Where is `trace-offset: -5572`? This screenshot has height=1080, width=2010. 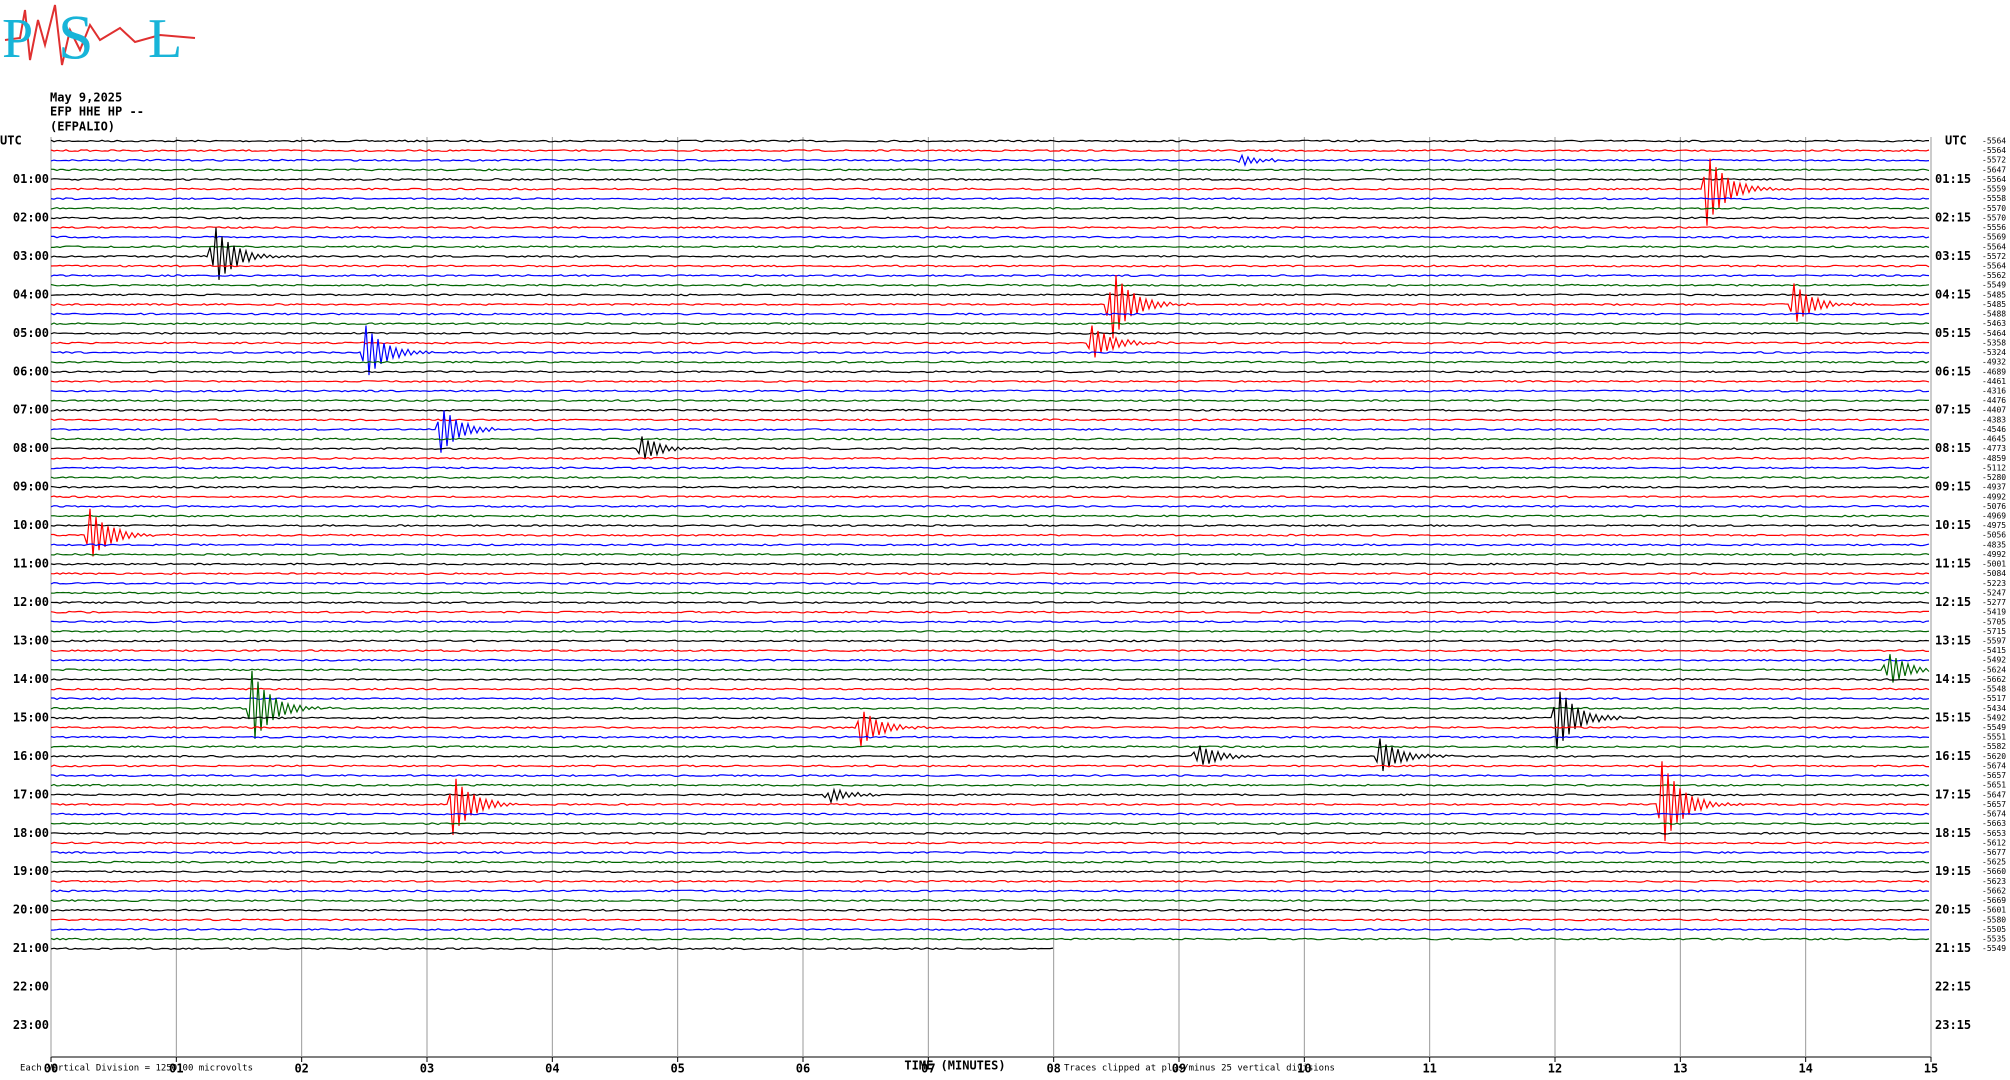 trace-offset: -5572 is located at coordinates (1994, 160).